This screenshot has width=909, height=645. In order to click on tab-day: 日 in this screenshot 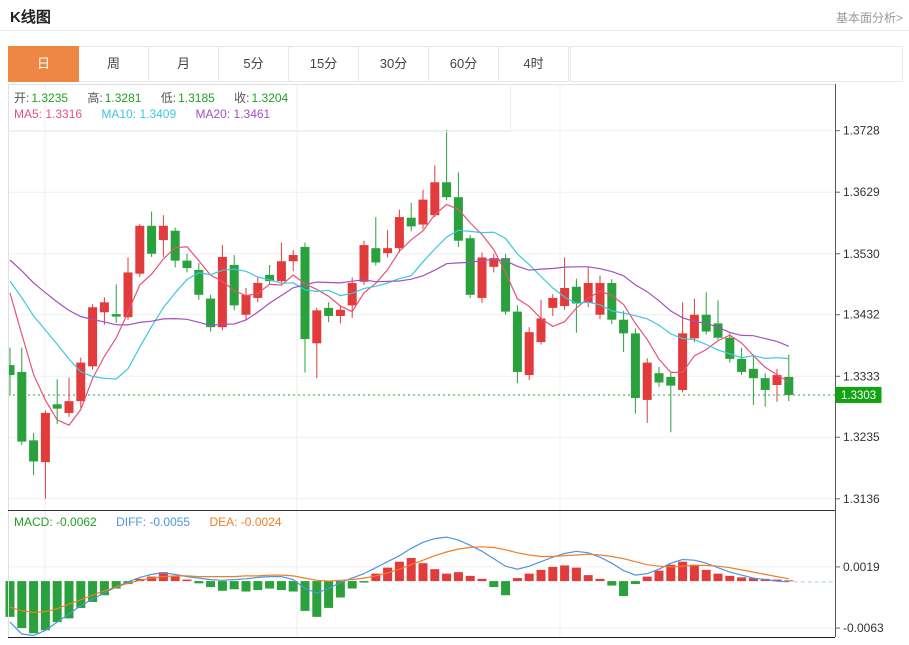, I will do `click(43, 64)`.